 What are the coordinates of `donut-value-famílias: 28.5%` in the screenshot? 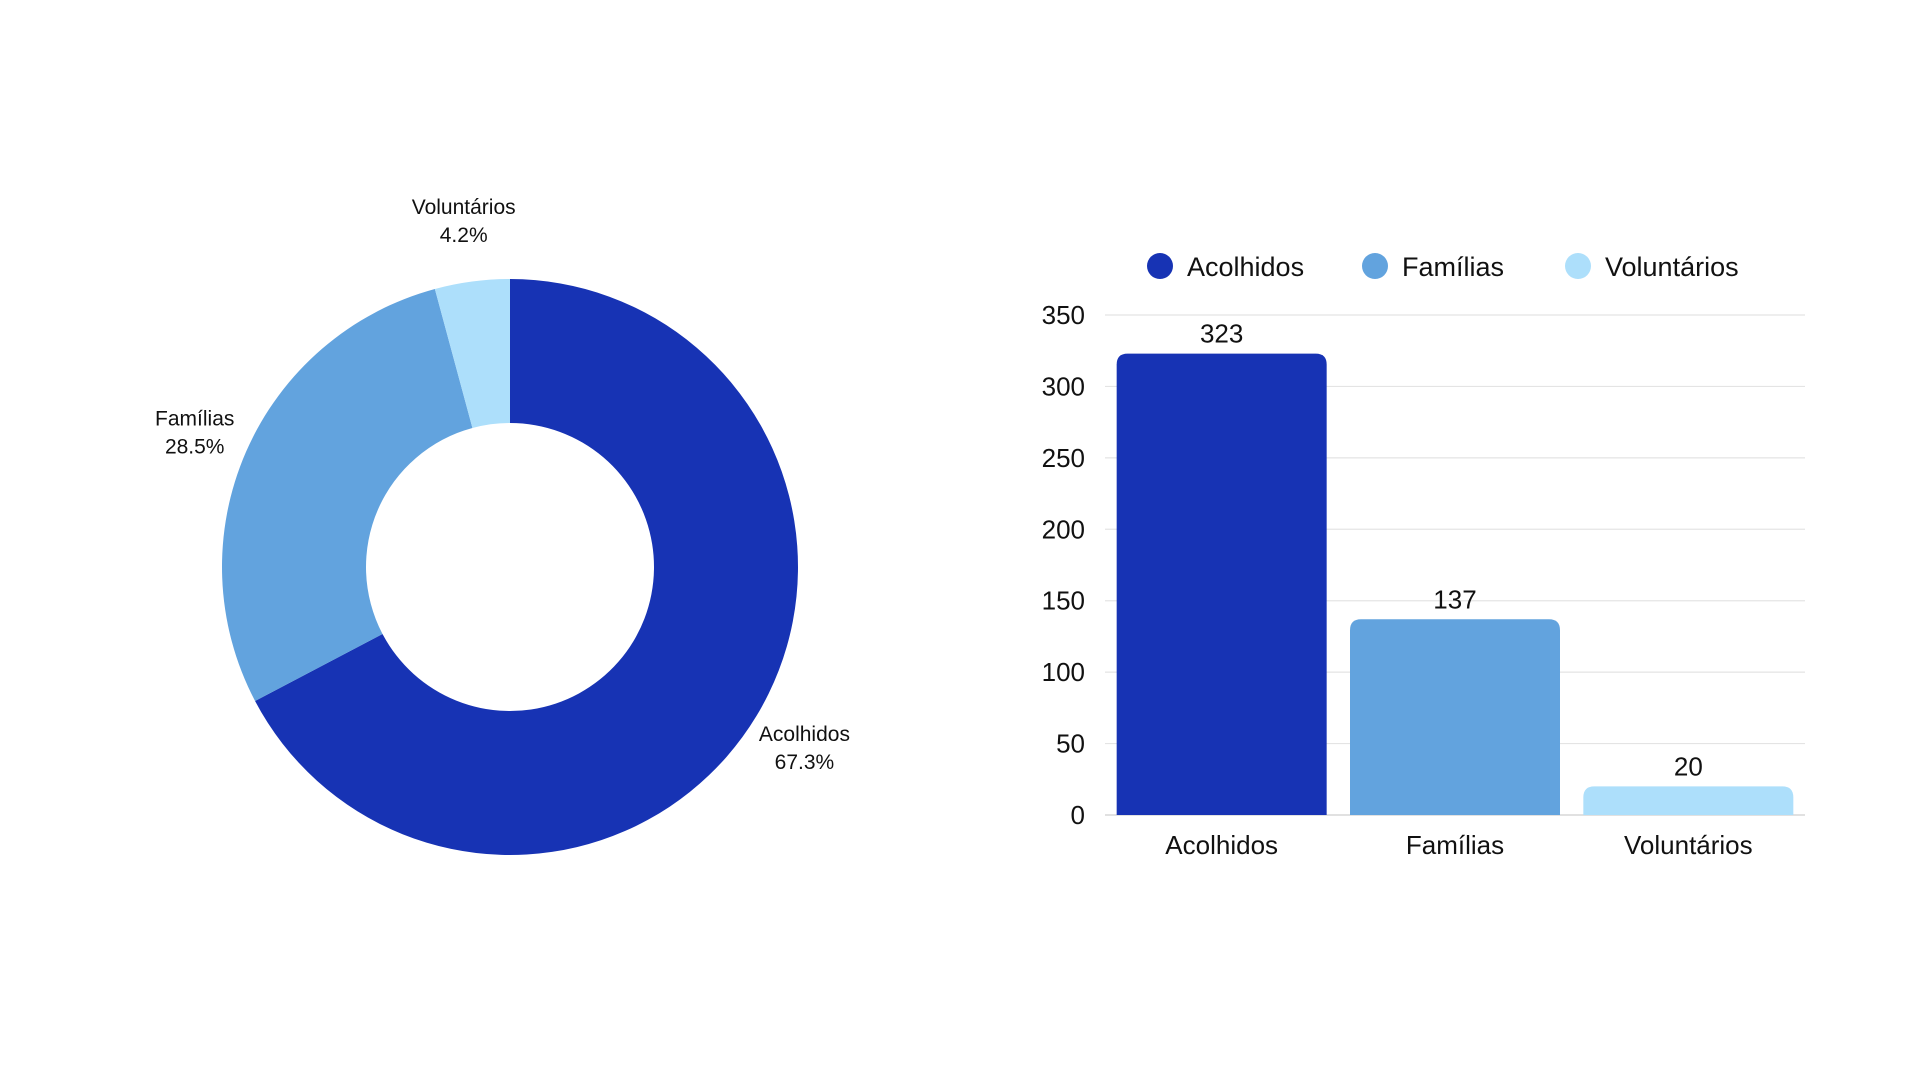 It's located at (195, 446).